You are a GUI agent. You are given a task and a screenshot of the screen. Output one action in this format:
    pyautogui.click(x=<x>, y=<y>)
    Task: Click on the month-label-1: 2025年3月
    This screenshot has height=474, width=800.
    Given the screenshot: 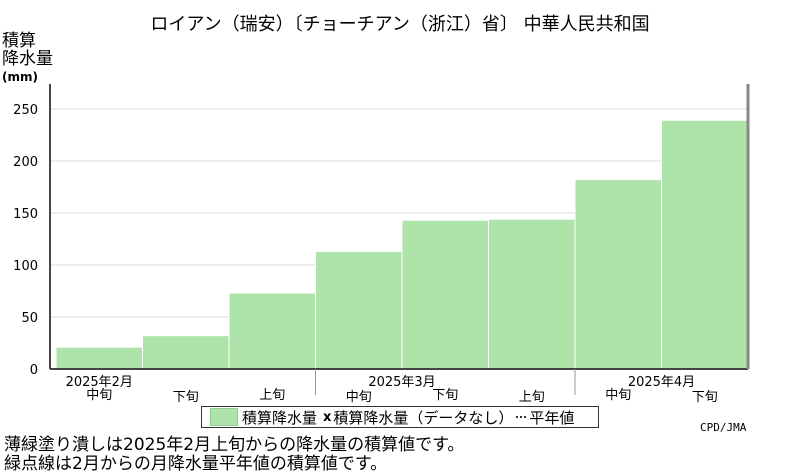 What is the action you would take?
    pyautogui.click(x=401, y=382)
    